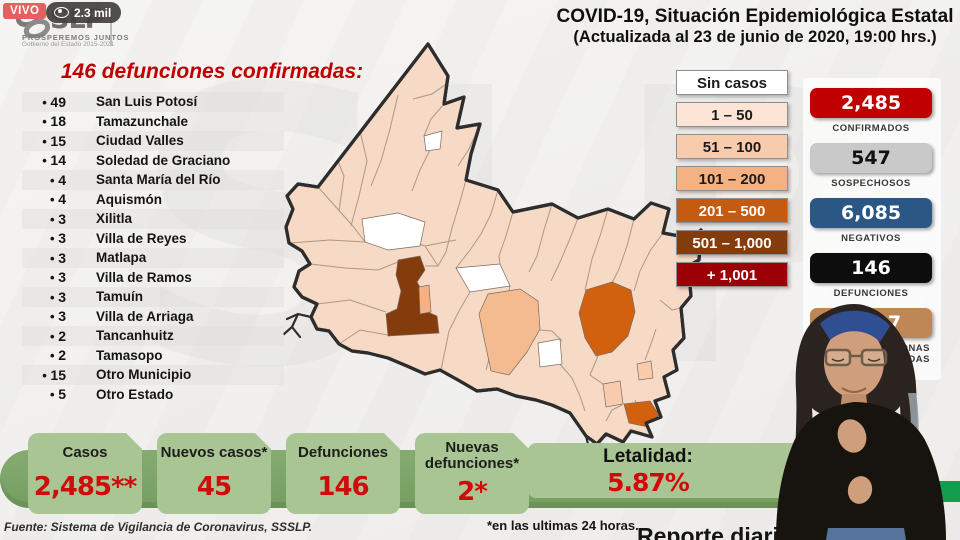 Image resolution: width=960 pixels, height=540 pixels. Describe the element at coordinates (119, 297) in the screenshot. I see `death-municipality: Tamuín` at that location.